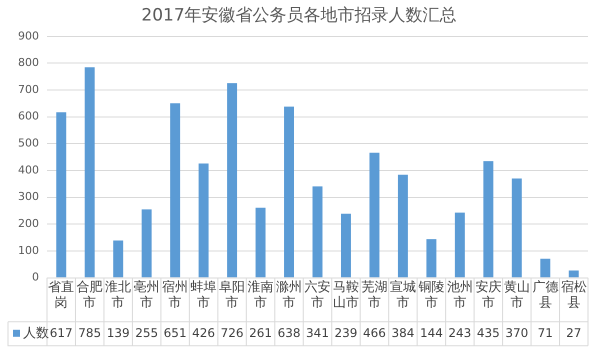  What do you see at coordinates (574, 333) in the screenshot?
I see `data-label: 27` at bounding box center [574, 333].